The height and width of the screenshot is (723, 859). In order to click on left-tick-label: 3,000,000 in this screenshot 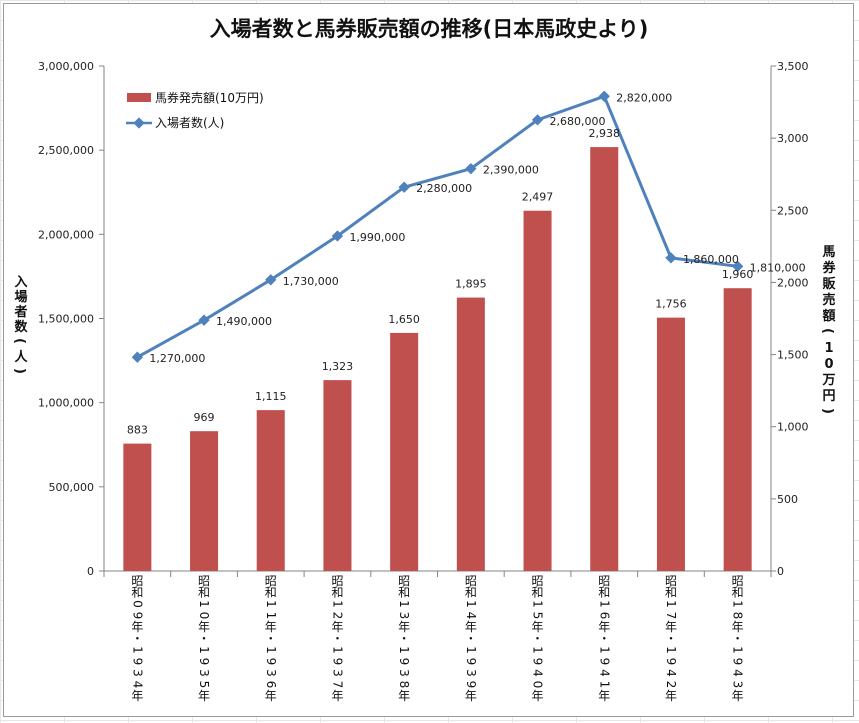, I will do `click(66, 66)`.